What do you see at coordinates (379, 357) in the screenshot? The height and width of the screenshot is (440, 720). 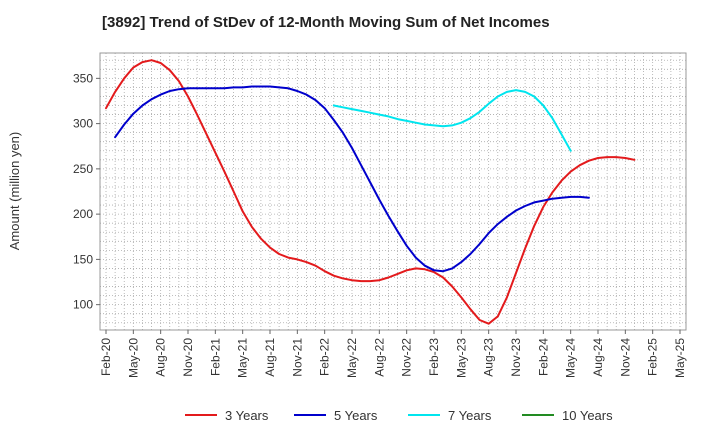 I see `x-tick-label: Aug-22` at bounding box center [379, 357].